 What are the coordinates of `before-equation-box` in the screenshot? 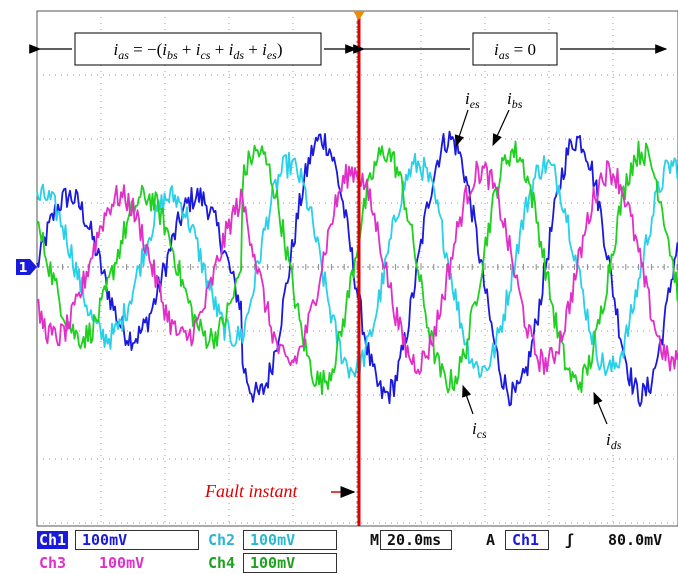 It's located at (198, 49).